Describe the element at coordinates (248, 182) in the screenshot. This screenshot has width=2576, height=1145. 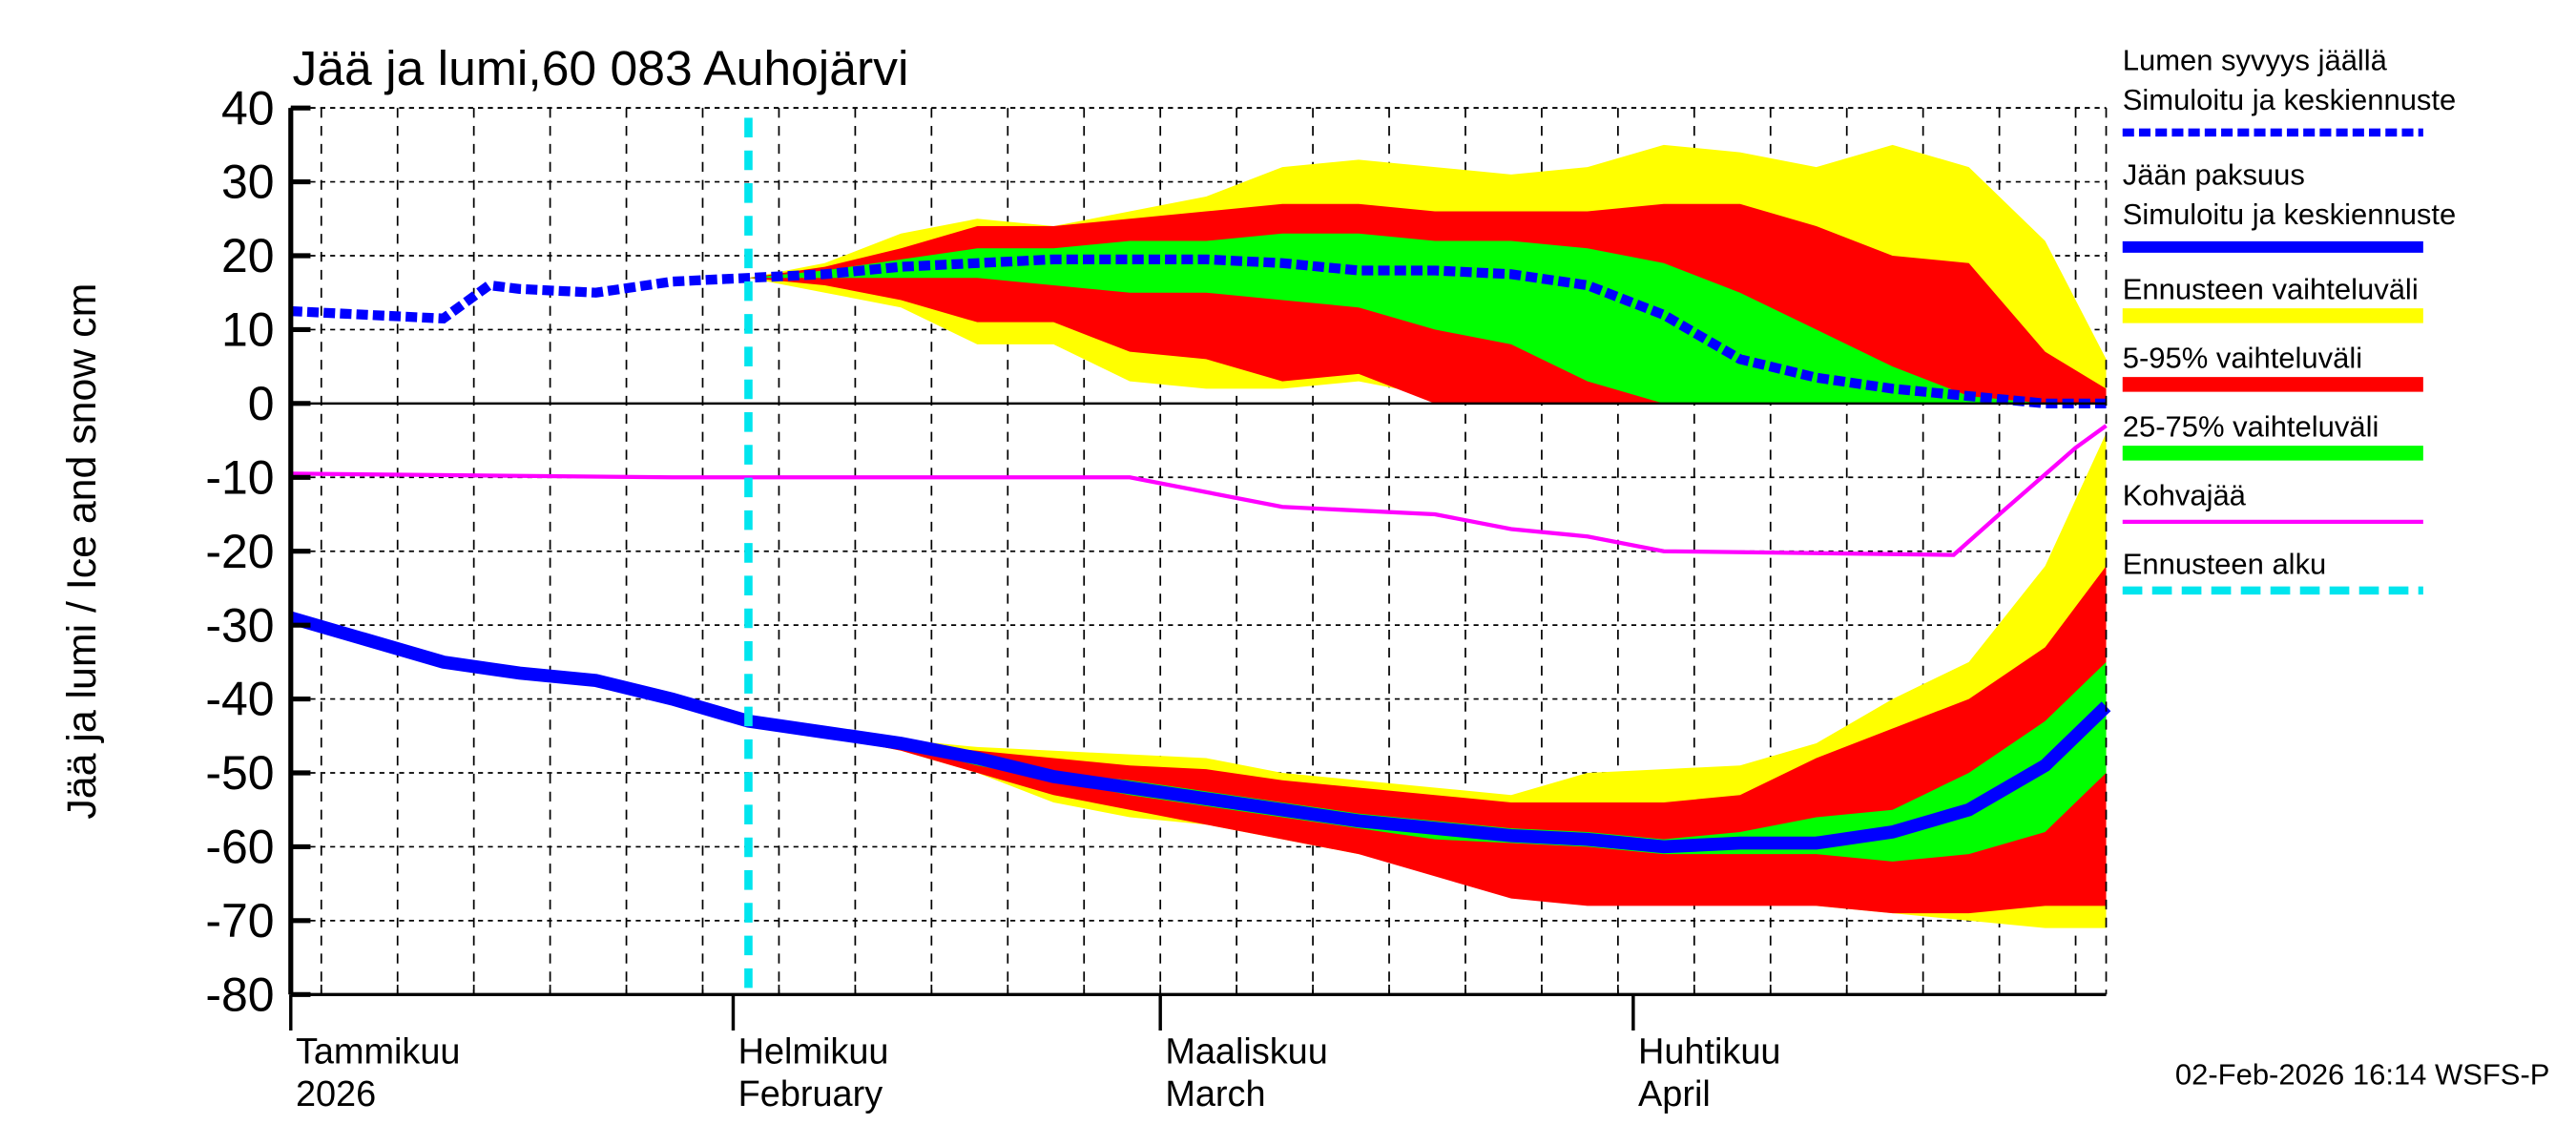
I see `y-tick-label: 30` at that location.